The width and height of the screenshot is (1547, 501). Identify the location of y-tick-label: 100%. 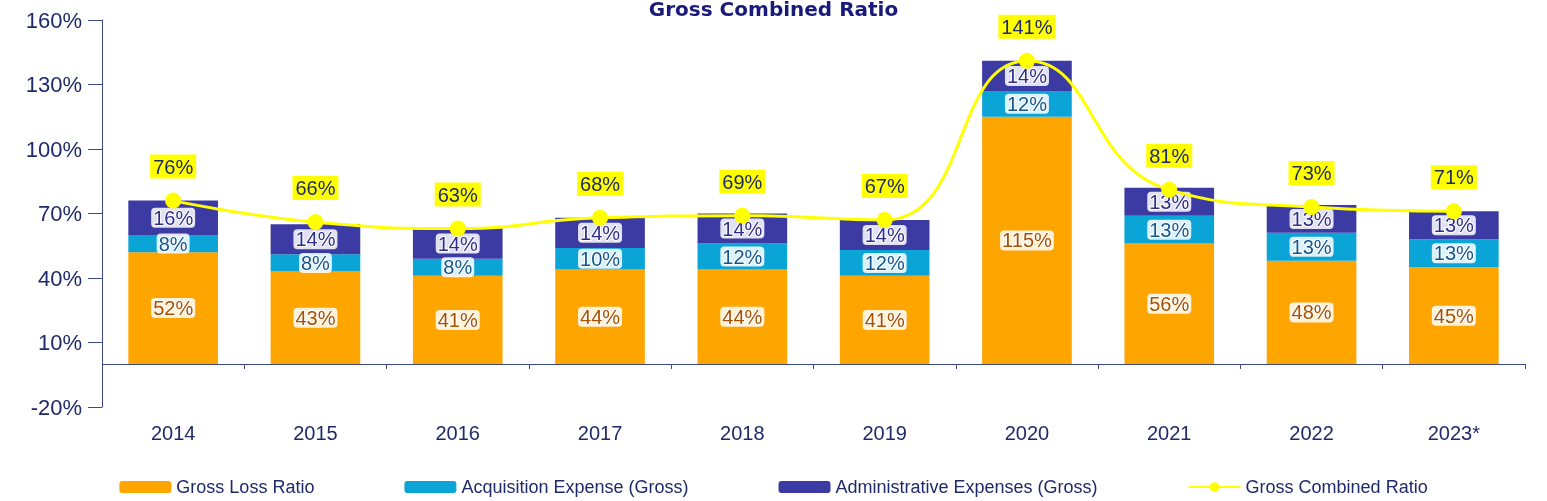
(53, 149).